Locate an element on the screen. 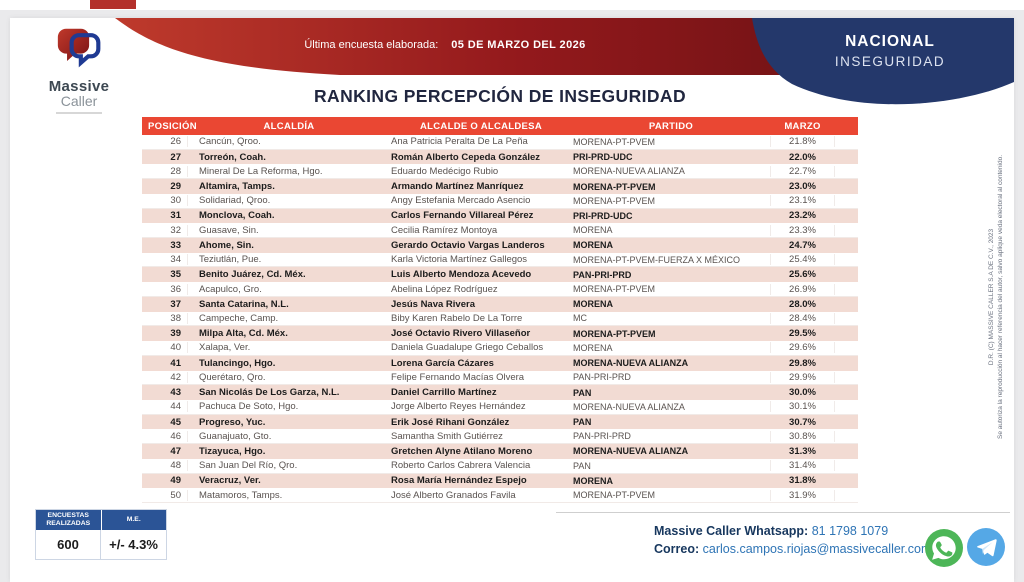  email-address: carlos.campos.riojas@massivecaller.com is located at coordinates (817, 548).